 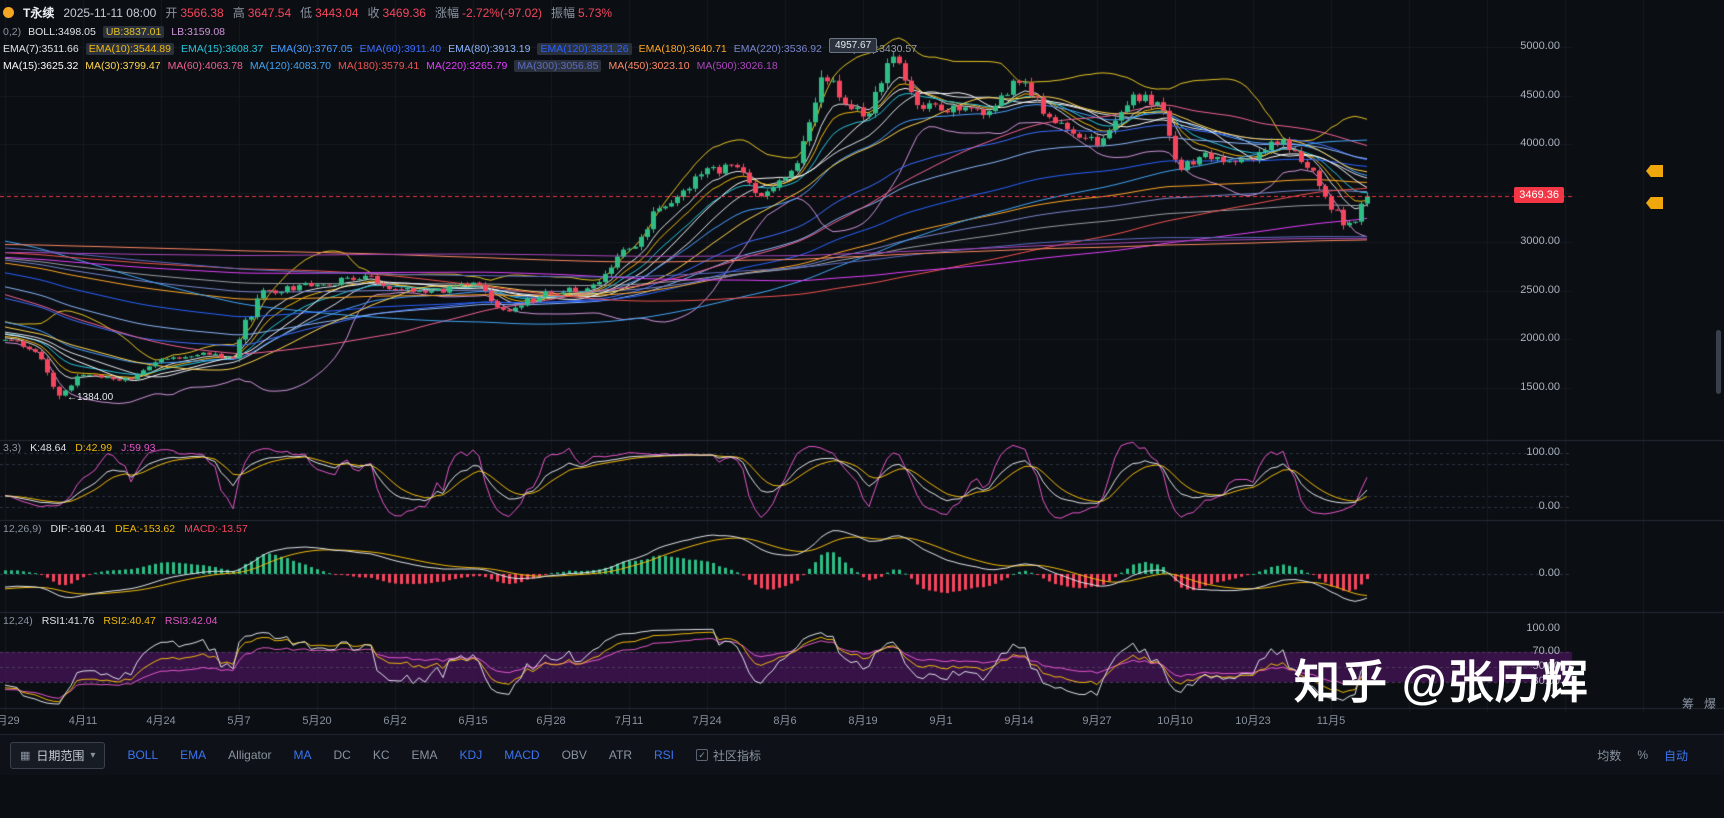 What do you see at coordinates (629, 721) in the screenshot?
I see `date-tick: 7月11` at bounding box center [629, 721].